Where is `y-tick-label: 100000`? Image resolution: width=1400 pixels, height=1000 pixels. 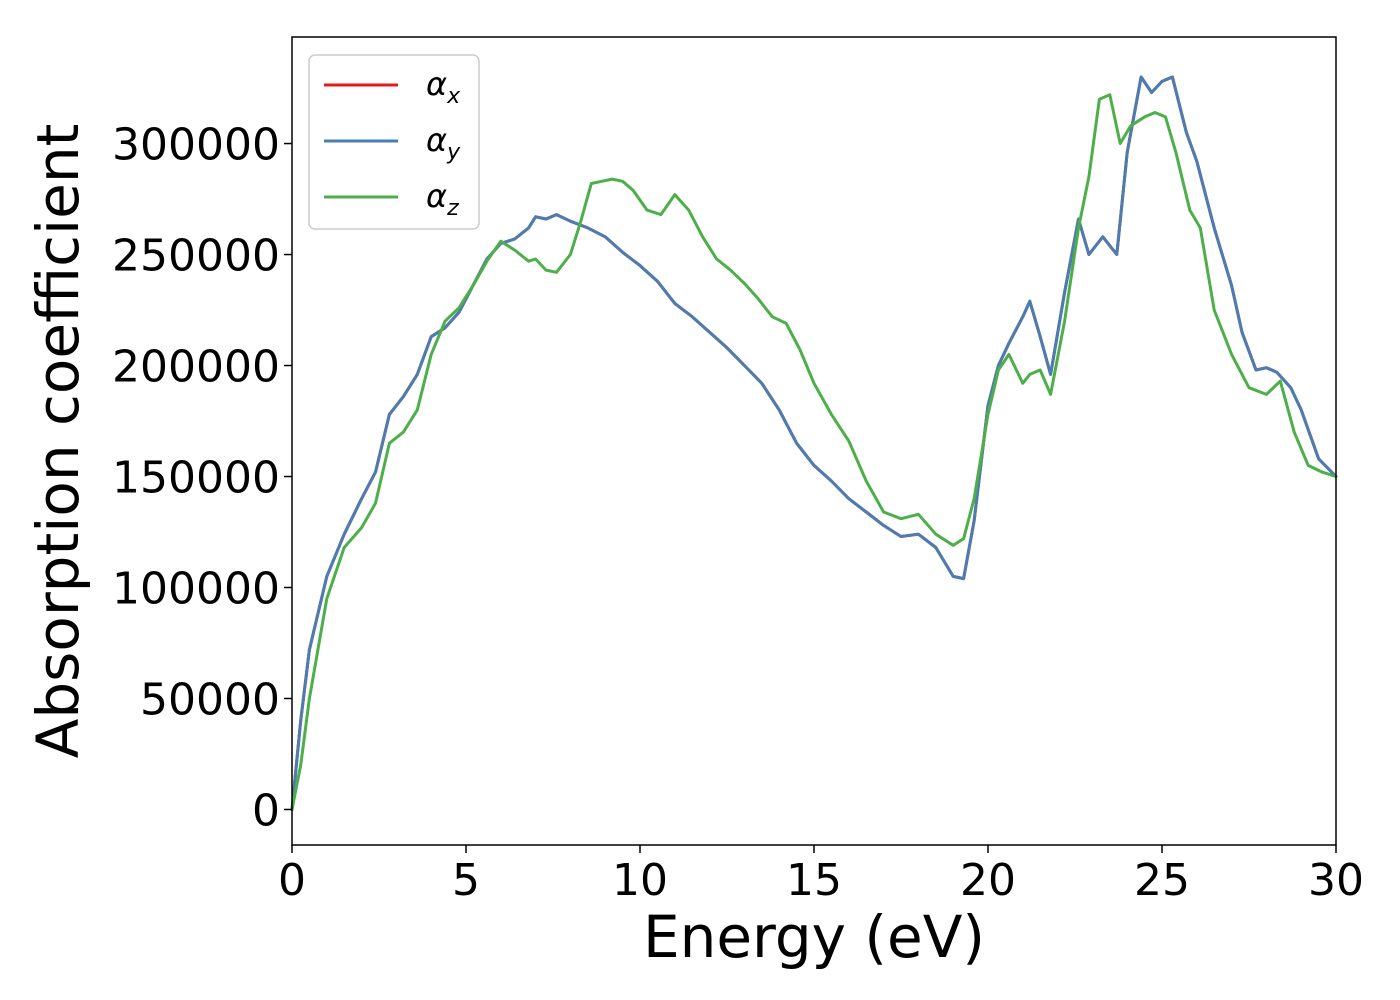 y-tick-label: 100000 is located at coordinates (196, 589).